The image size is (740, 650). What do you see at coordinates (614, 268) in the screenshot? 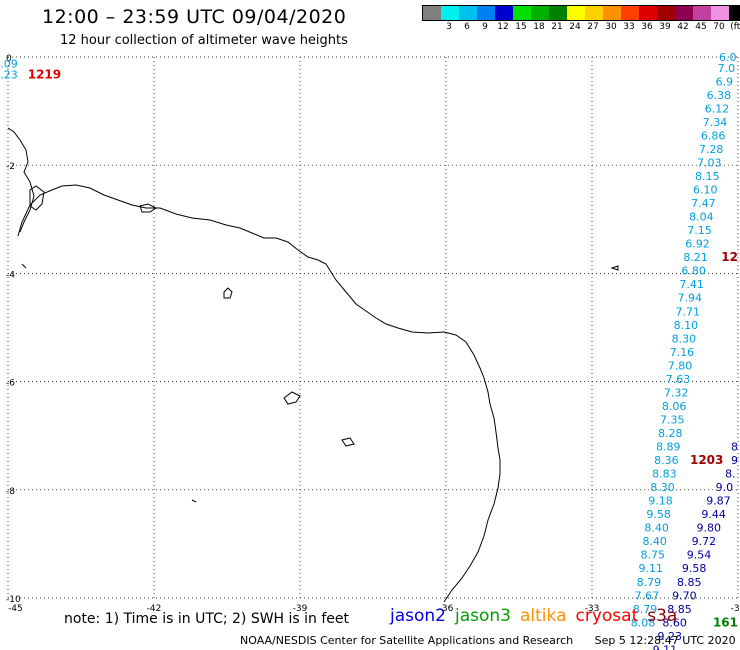
I see `island-far-east` at bounding box center [614, 268].